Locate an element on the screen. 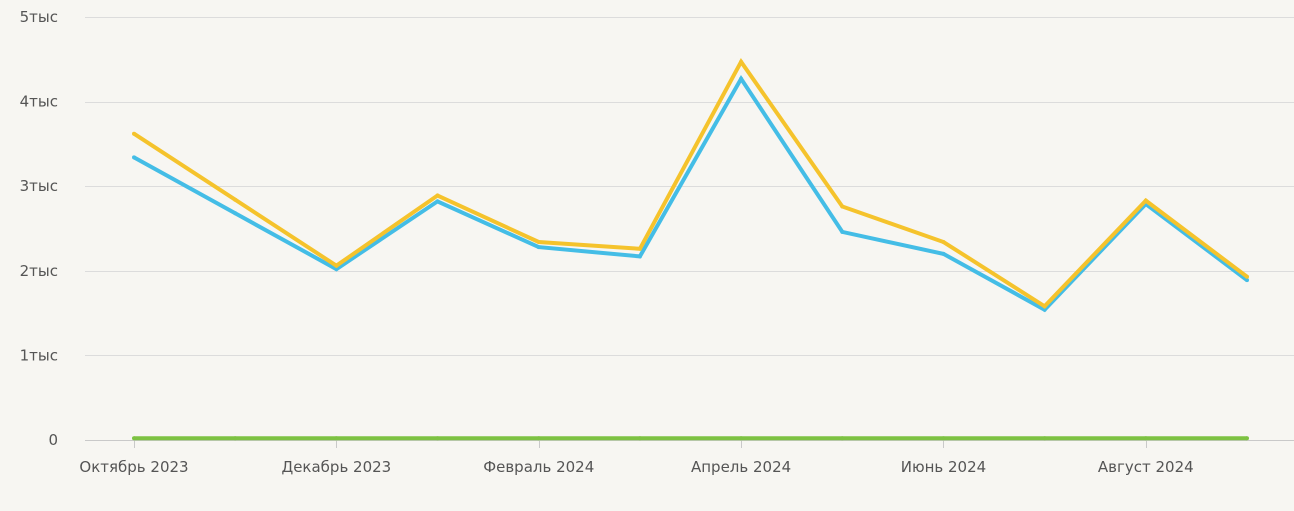  x-tick-label: Апрель 2024 is located at coordinates (741, 467).